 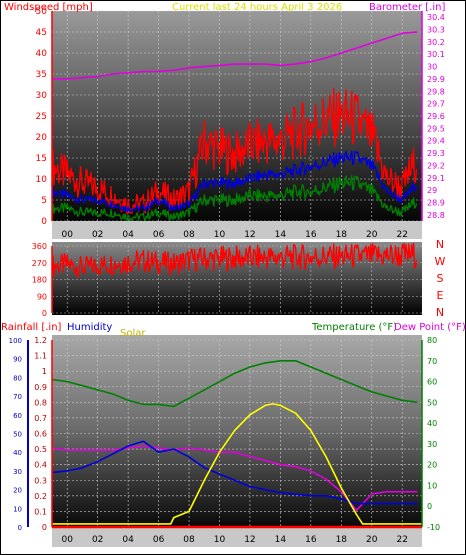 What do you see at coordinates (40, 434) in the screenshot?
I see `rain-y-tick: 0.6` at bounding box center [40, 434].